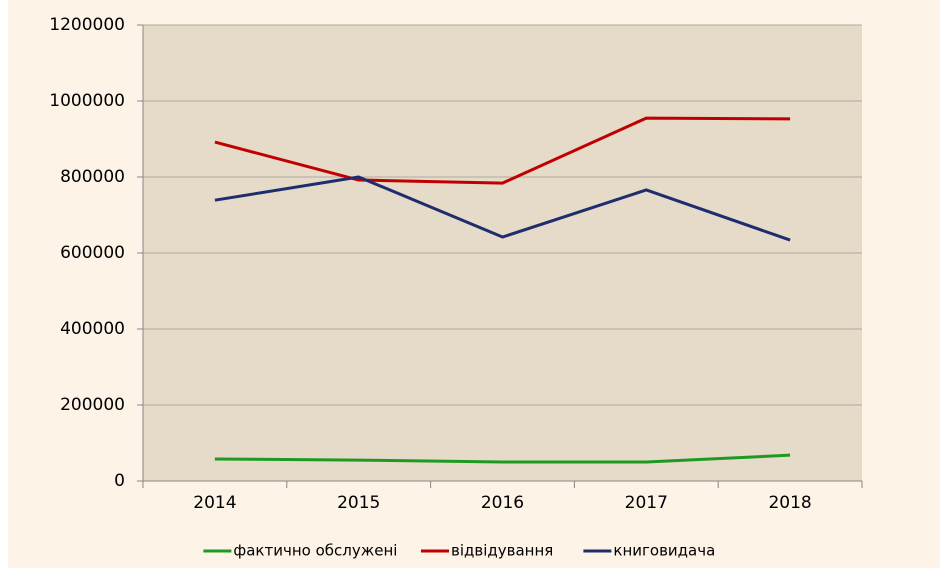  Describe the element at coordinates (92, 405) in the screenshot. I see `y-tick-label: 200000` at that location.